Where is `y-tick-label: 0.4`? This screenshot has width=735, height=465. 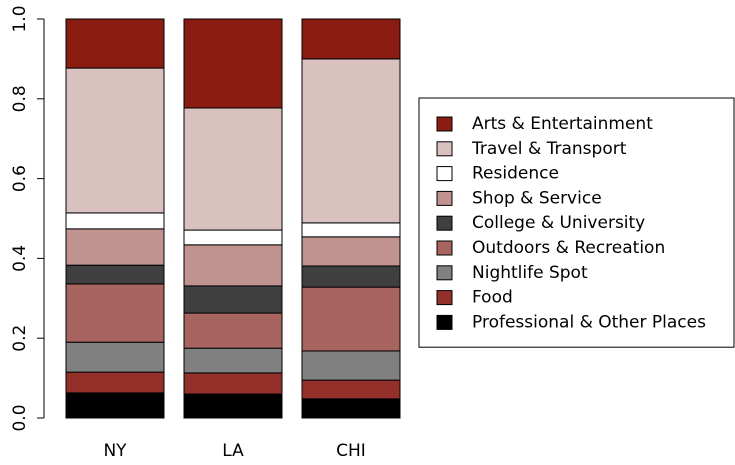
y-tick-label: 0.4 is located at coordinates (20, 258).